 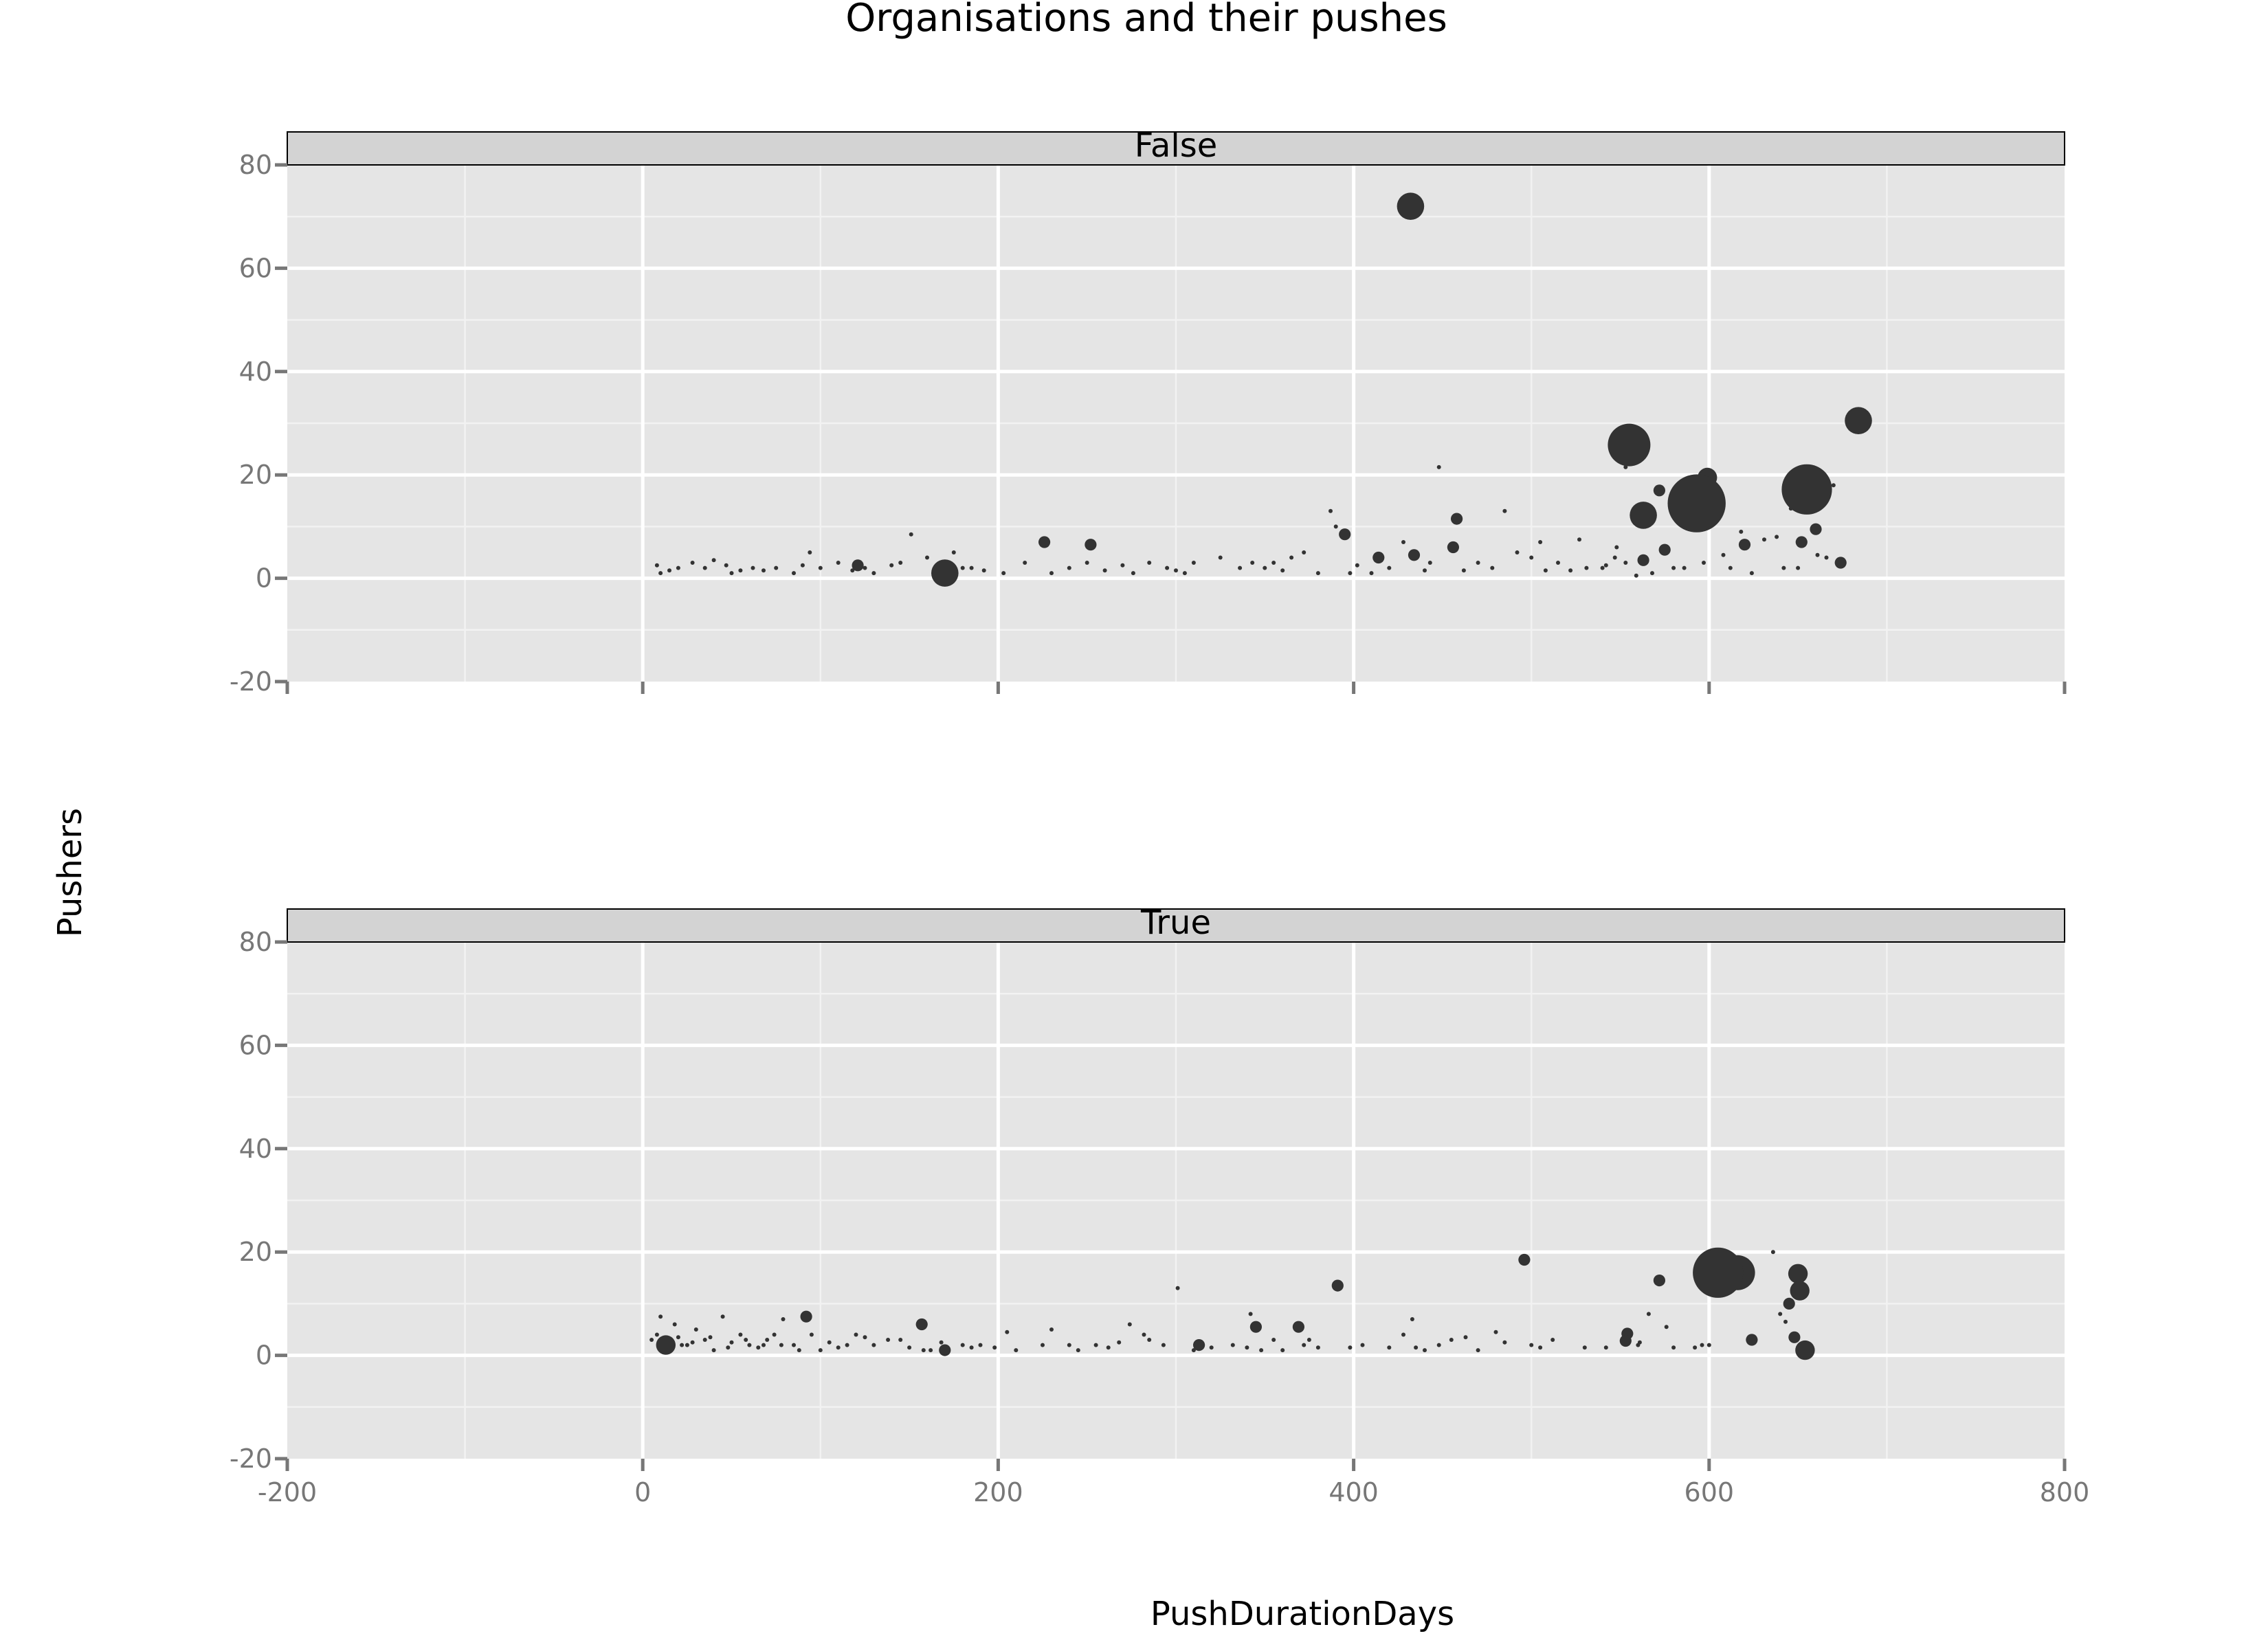 I want to click on facet-strip-label: False, so click(x=1176, y=145).